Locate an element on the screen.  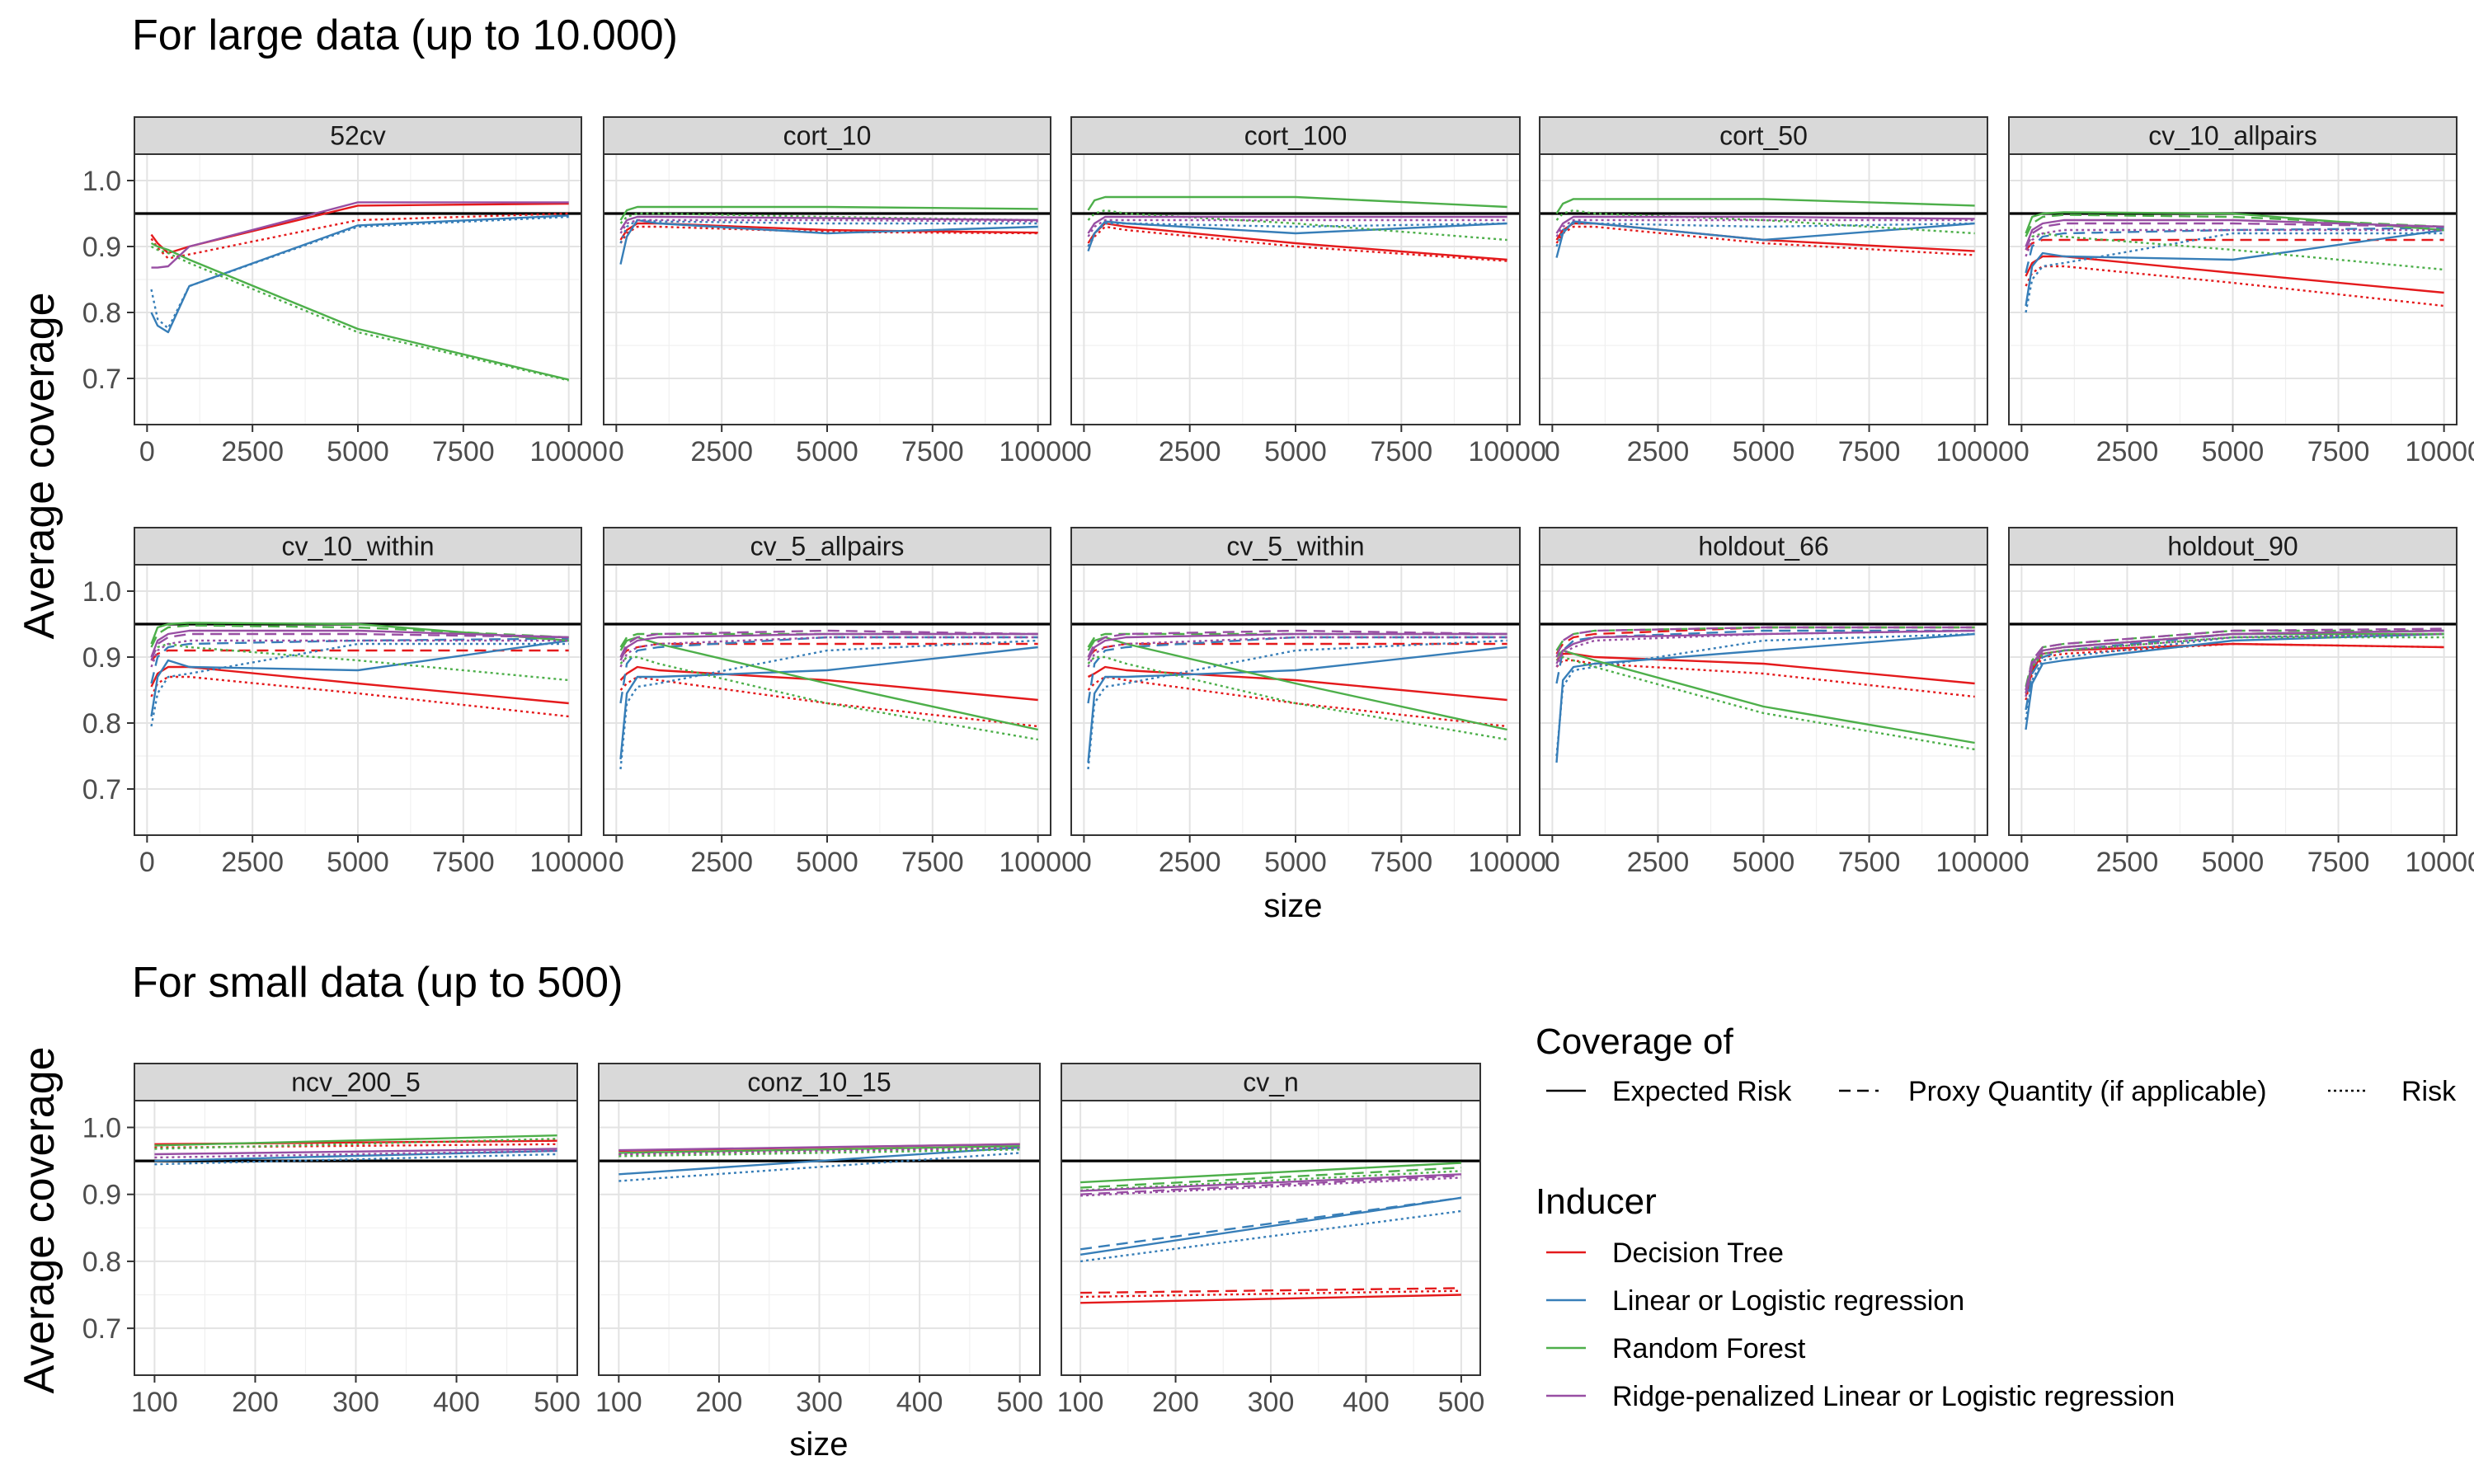
x-tick-label: 300 is located at coordinates (819, 1402).